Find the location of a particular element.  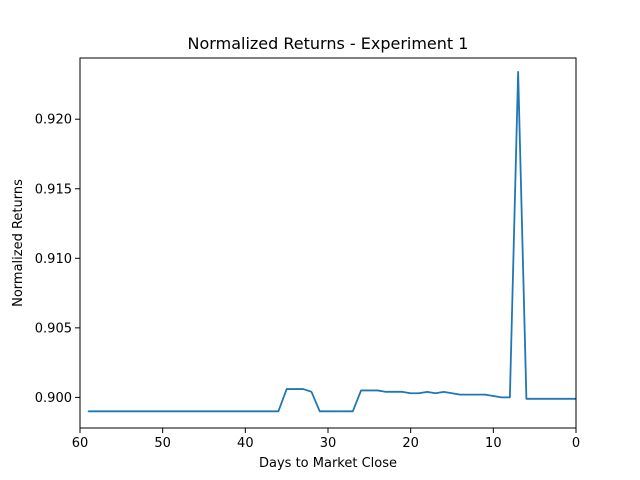

x-tick-label: 20 is located at coordinates (410, 443).